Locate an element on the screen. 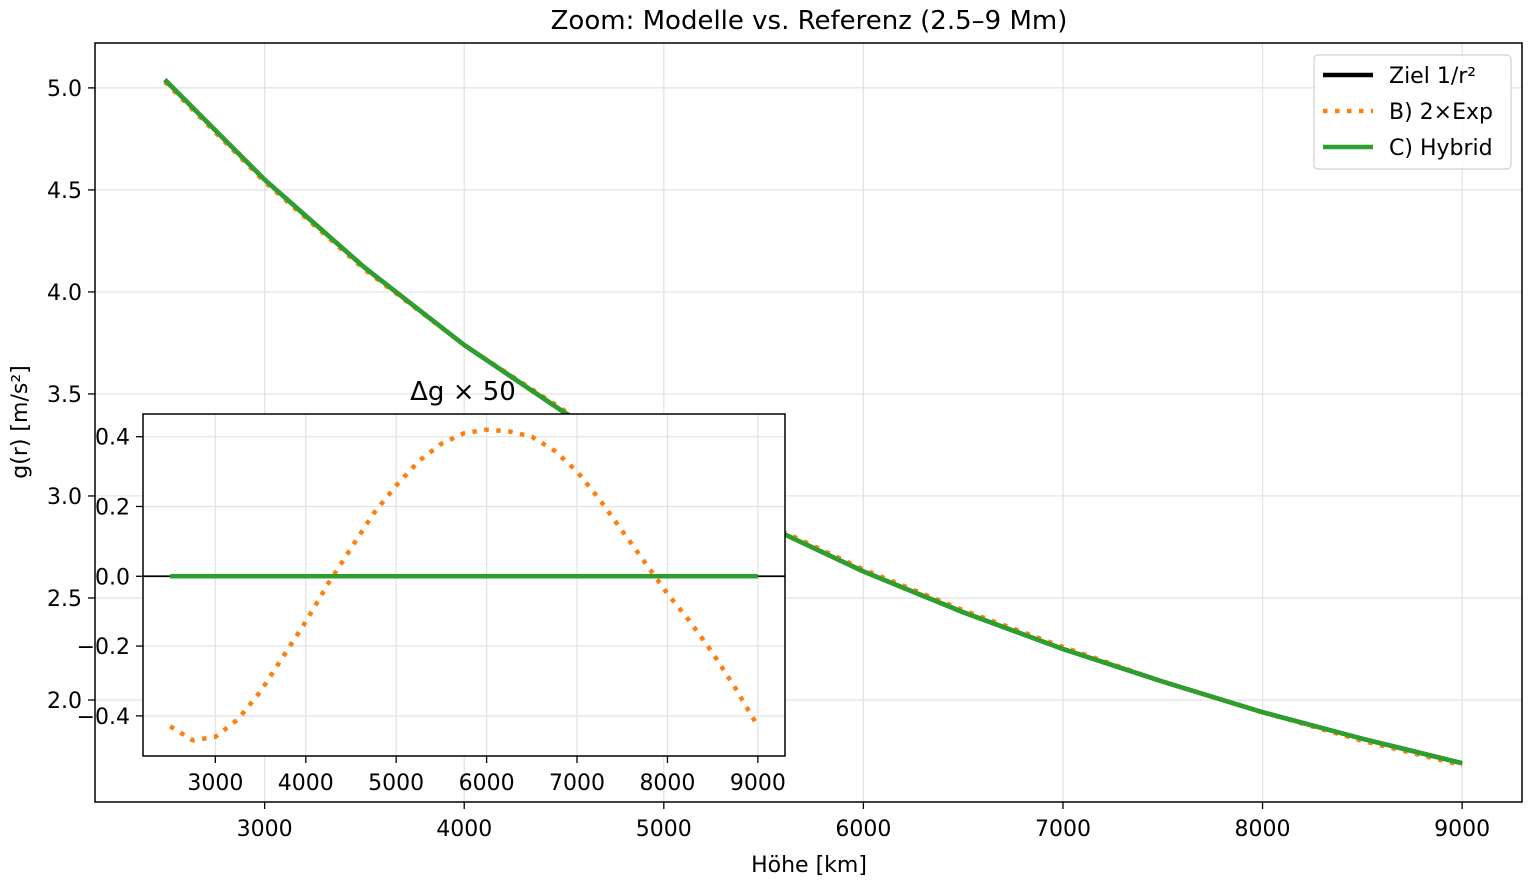  main-ytick-label-2: 3.0 is located at coordinates (64, 497).